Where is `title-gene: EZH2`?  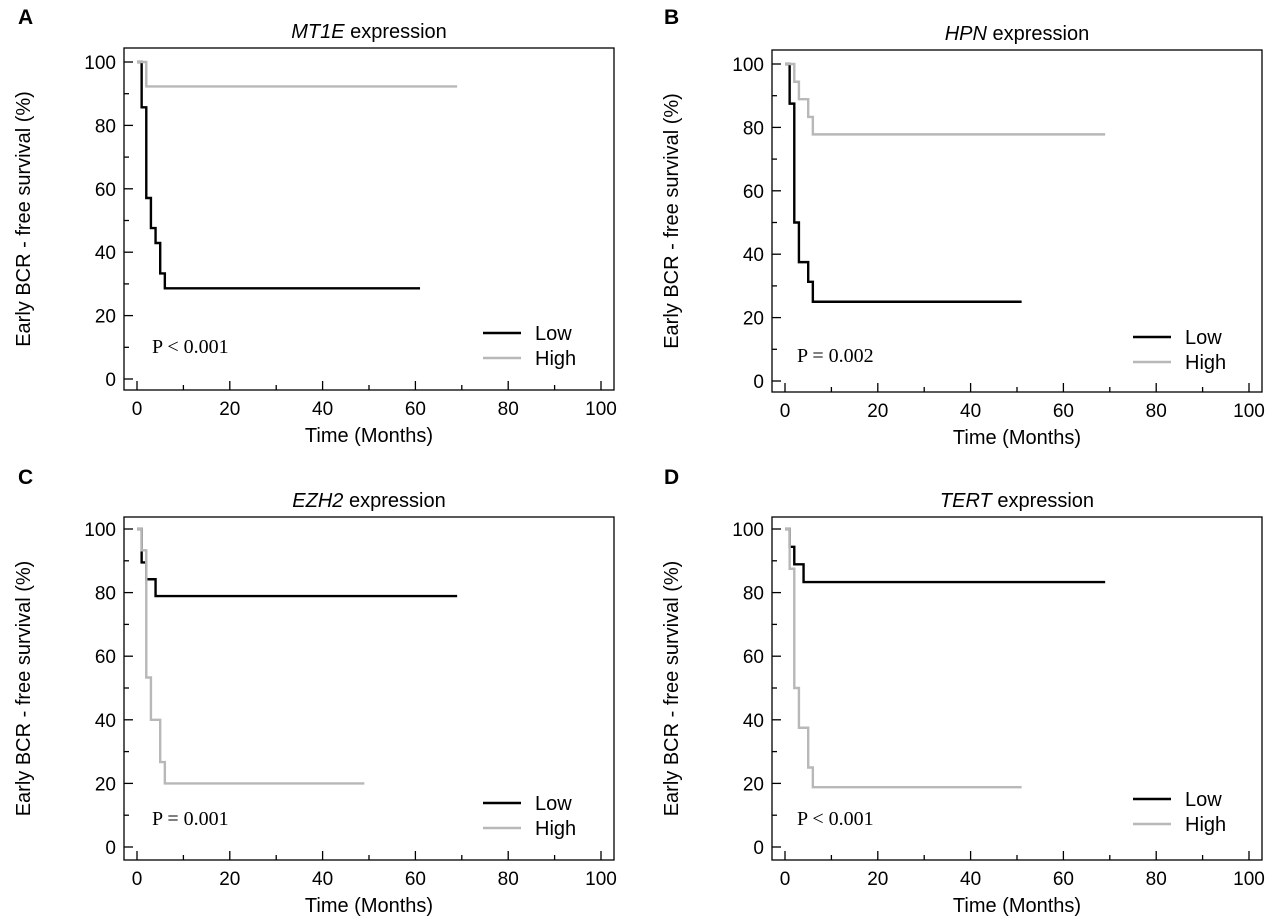 title-gene: EZH2 is located at coordinates (317, 501).